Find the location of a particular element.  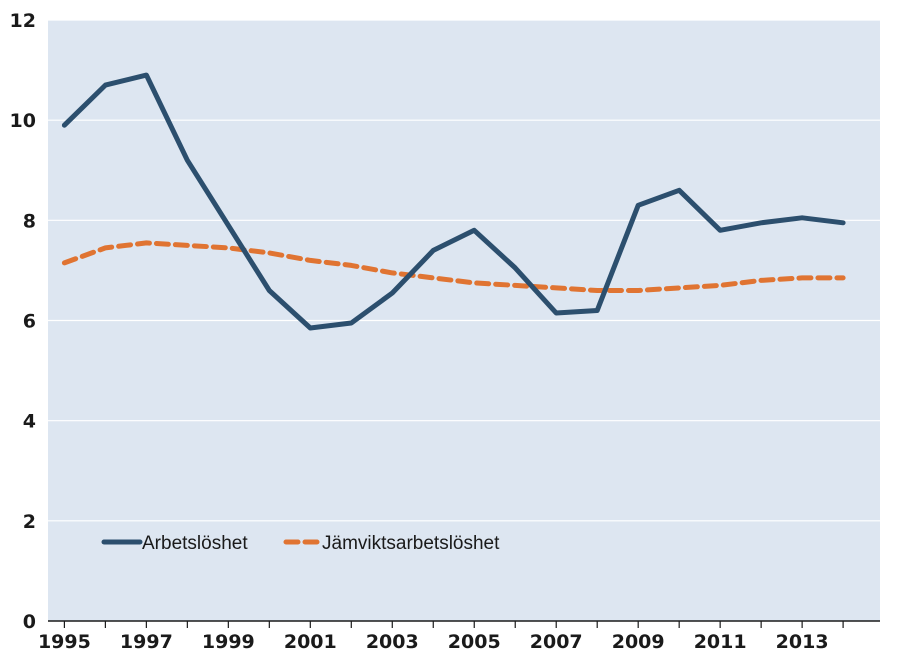

x-tick-label-2013: 2013 is located at coordinates (802, 642).